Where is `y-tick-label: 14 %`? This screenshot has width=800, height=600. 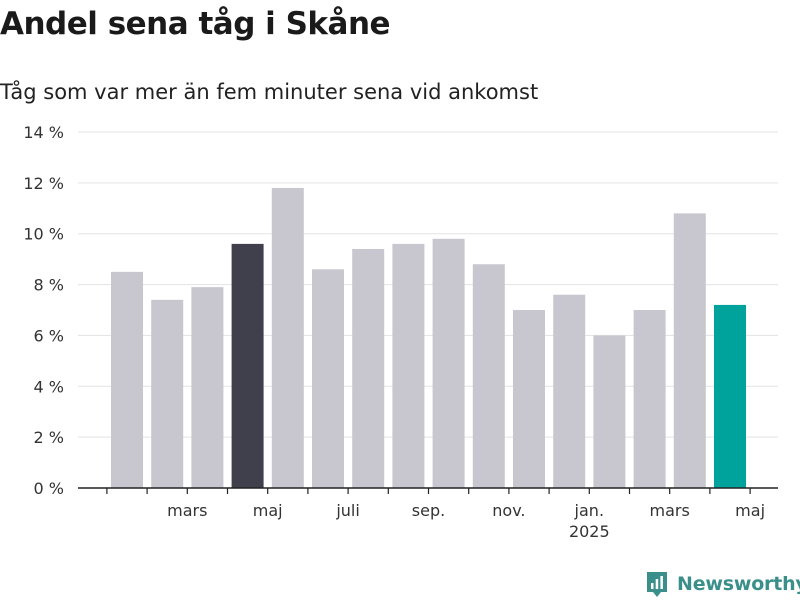
y-tick-label: 14 % is located at coordinates (43, 132).